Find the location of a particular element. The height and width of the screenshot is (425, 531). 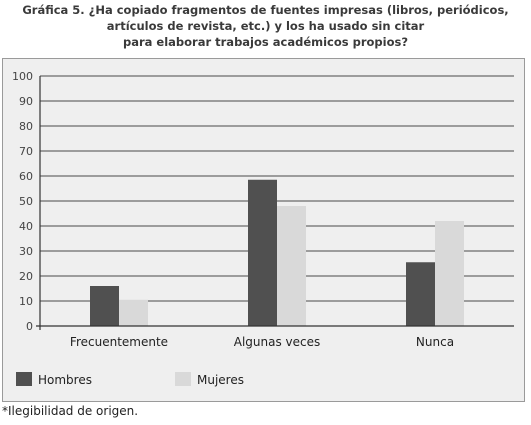

y-tick-label: 70 is located at coordinates (26, 151).